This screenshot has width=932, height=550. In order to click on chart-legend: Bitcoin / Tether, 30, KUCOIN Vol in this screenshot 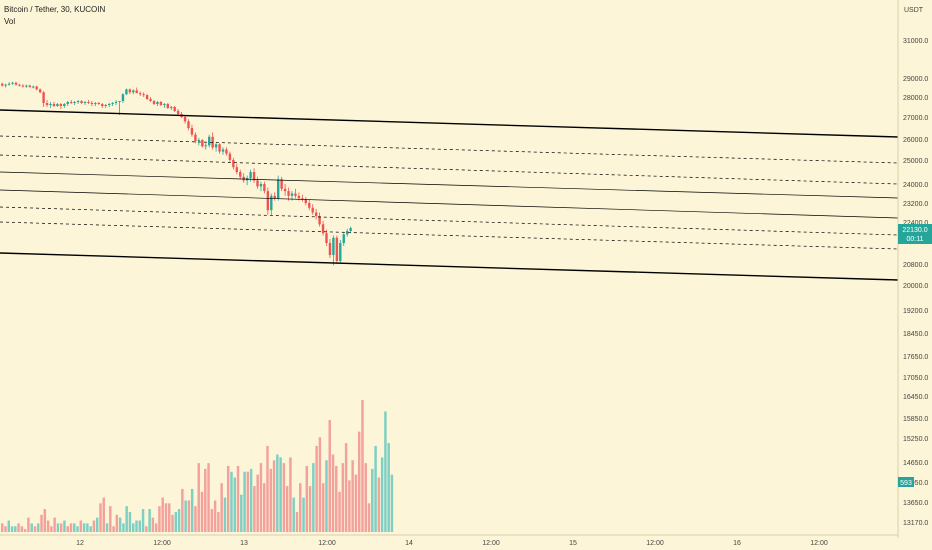, I will do `click(54, 16)`.